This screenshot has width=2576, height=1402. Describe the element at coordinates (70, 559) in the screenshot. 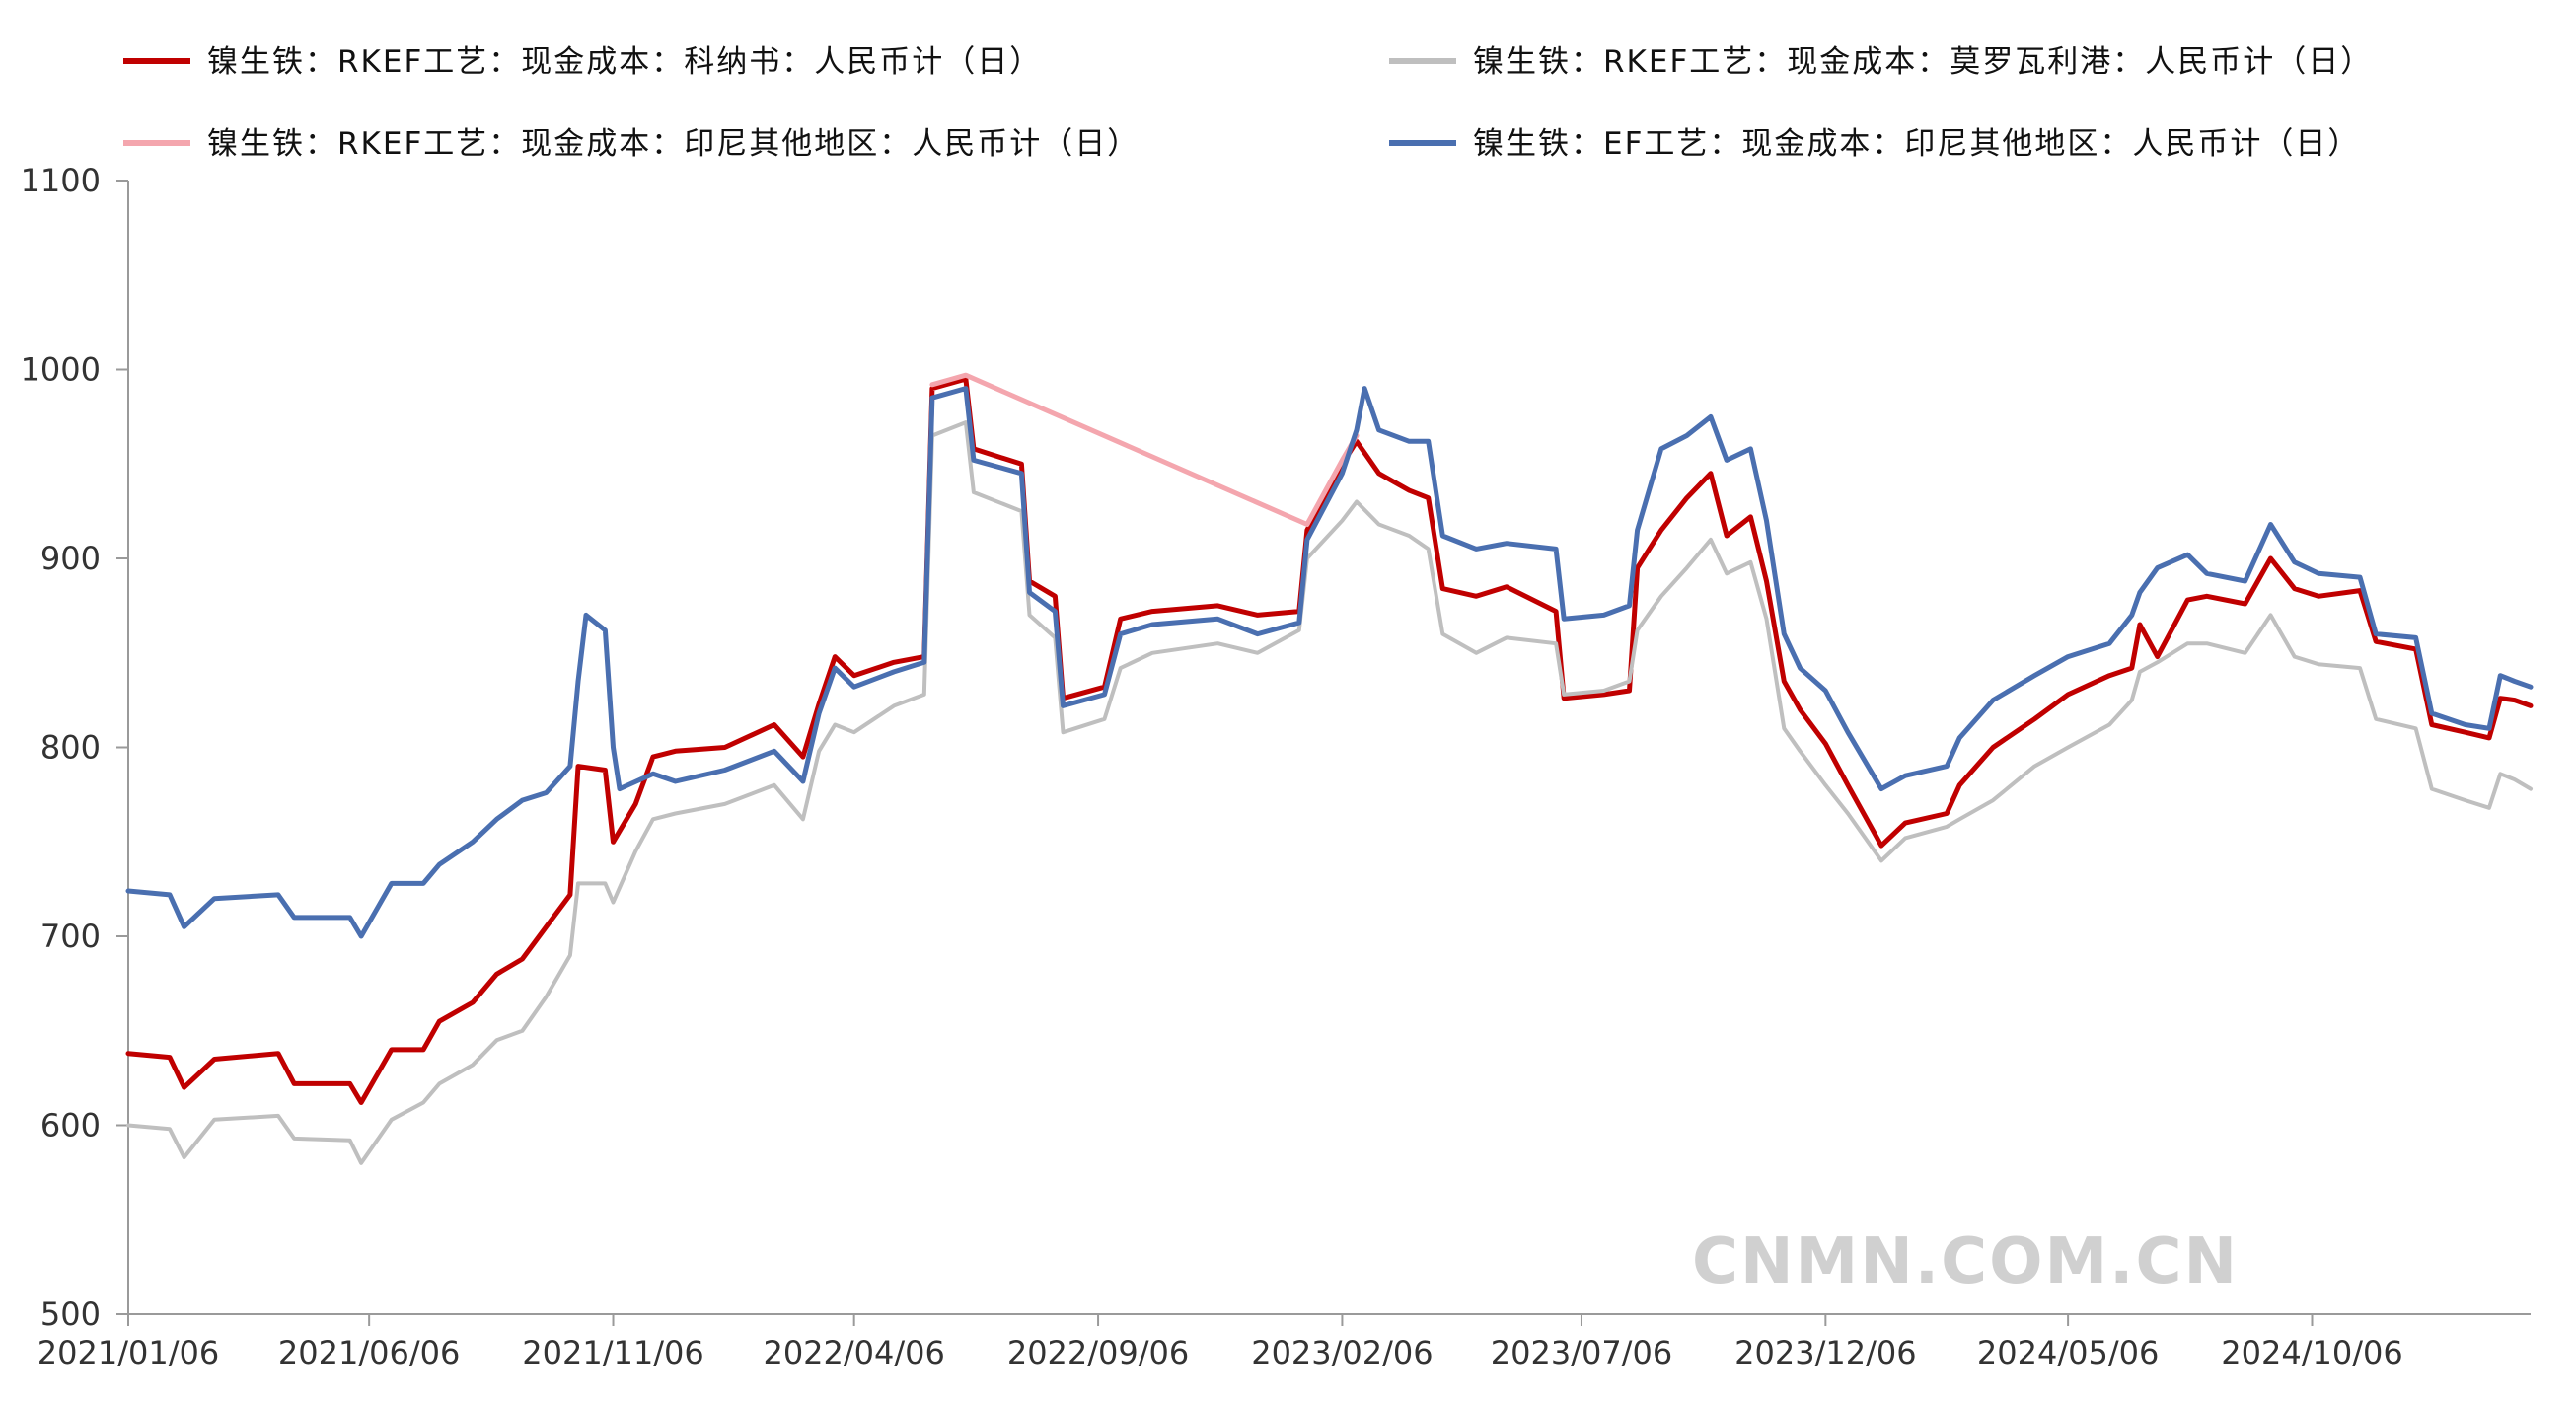

I see `y-tick-label: 900` at that location.